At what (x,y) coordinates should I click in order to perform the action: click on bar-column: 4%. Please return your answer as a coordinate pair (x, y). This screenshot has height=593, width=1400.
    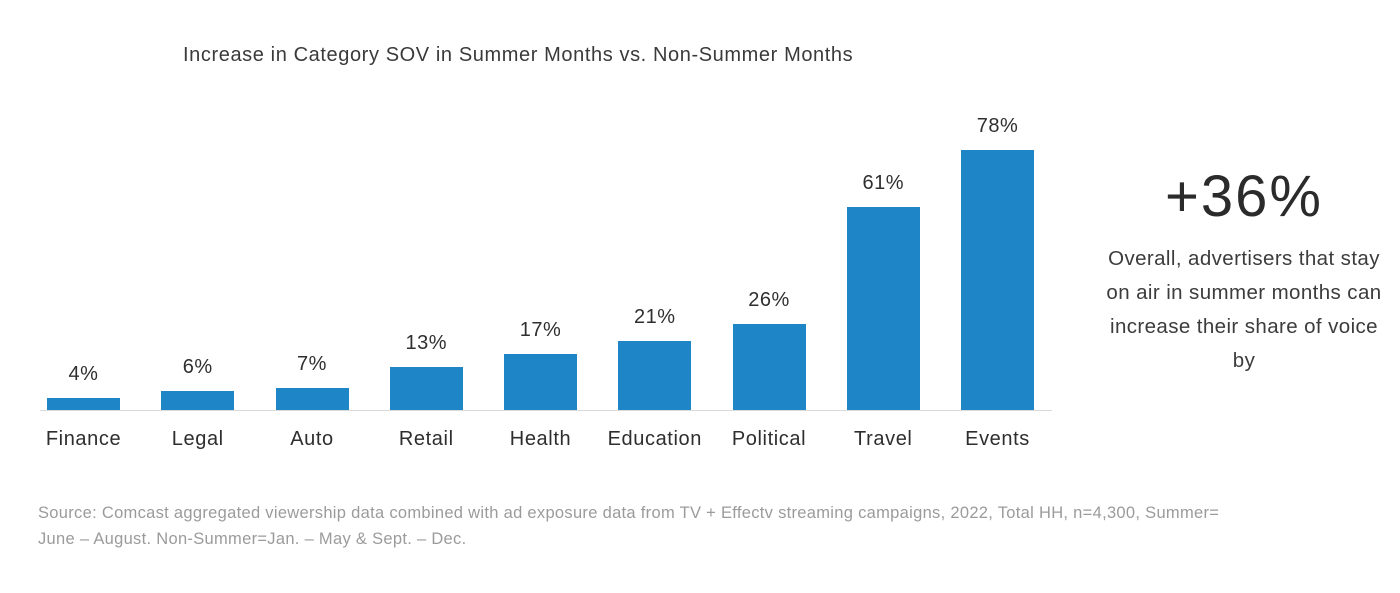
    Looking at the image, I should click on (83, 387).